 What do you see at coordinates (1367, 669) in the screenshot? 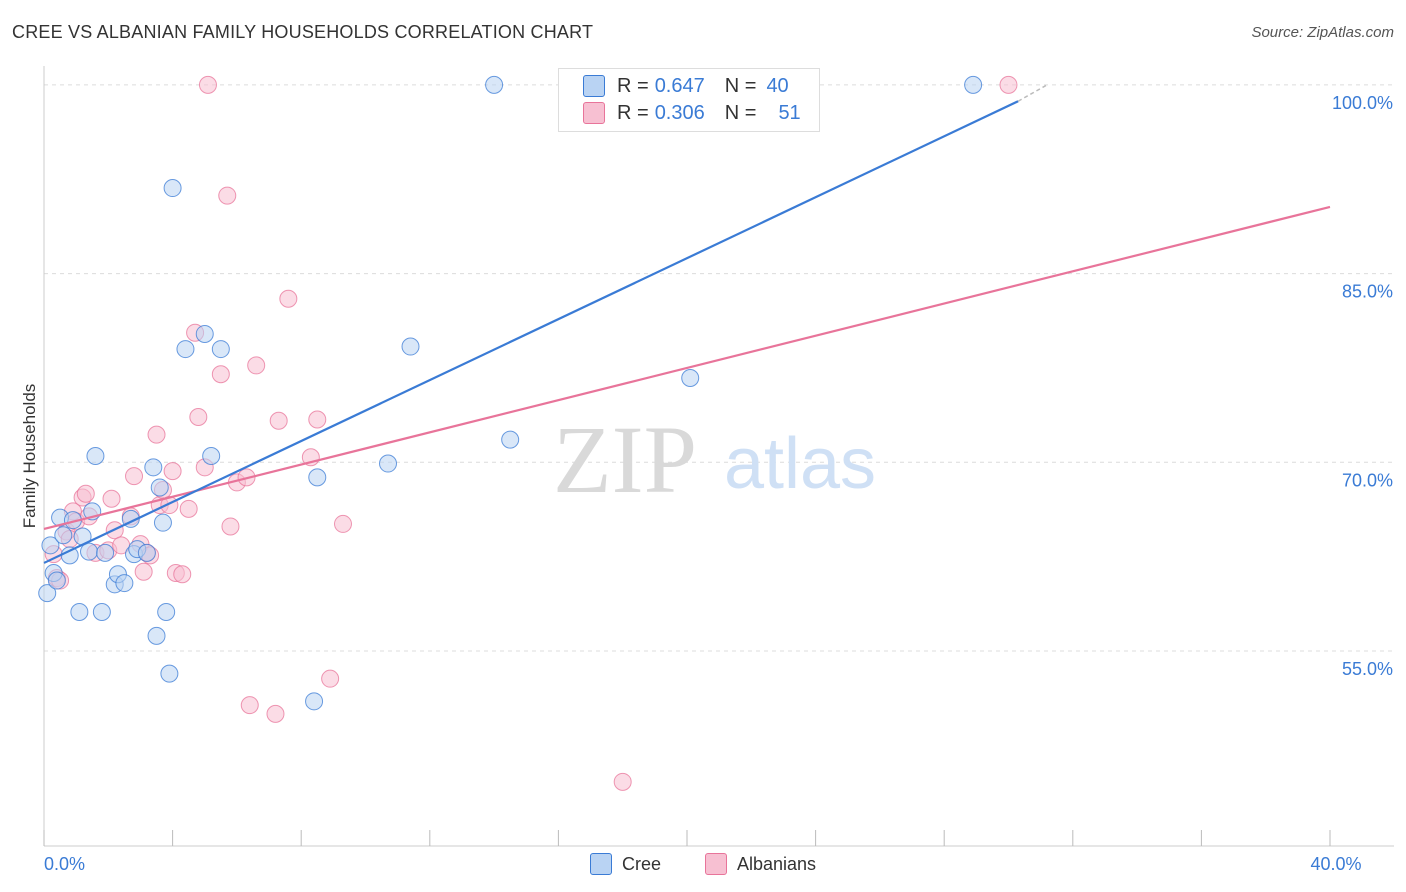
I see `y-tick-label: 55.0%` at bounding box center [1367, 669].